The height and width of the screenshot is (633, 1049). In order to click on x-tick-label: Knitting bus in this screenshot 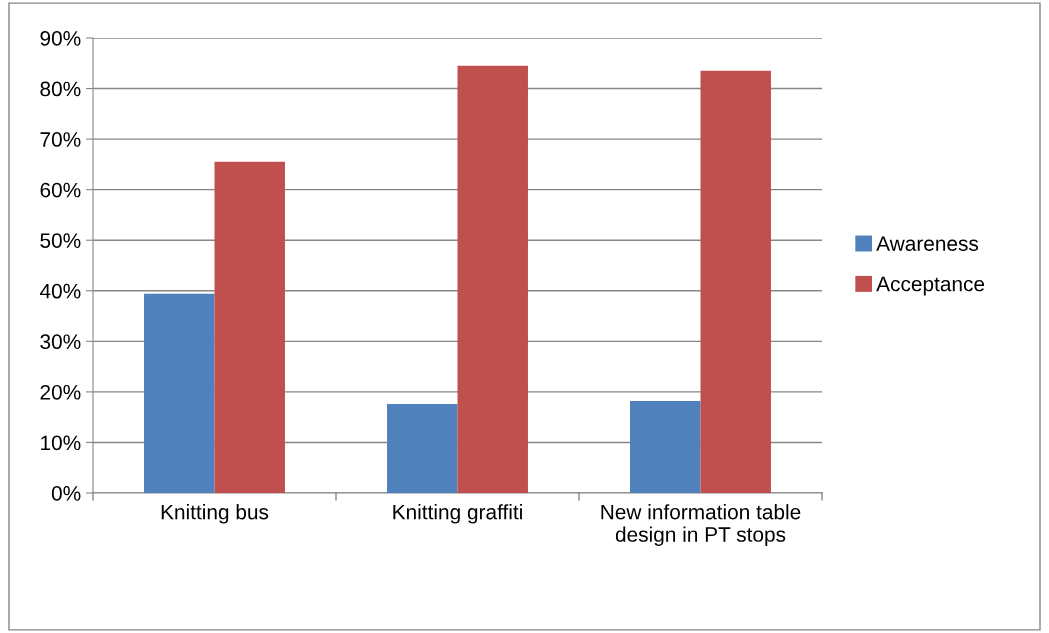, I will do `click(215, 514)`.